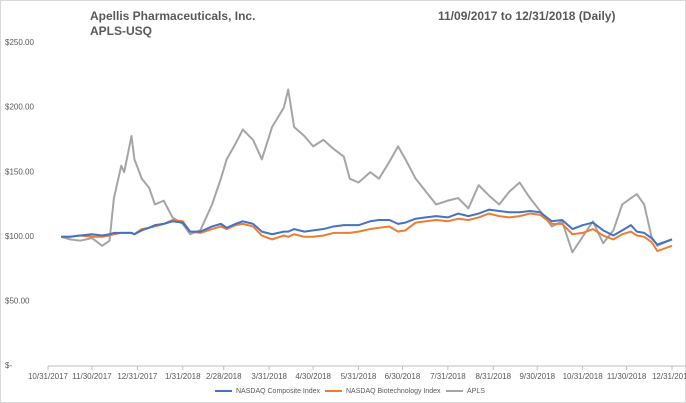 Image resolution: width=686 pixels, height=403 pixels. What do you see at coordinates (48, 376) in the screenshot?
I see `x-tick-label: 10/31/2017` at bounding box center [48, 376].